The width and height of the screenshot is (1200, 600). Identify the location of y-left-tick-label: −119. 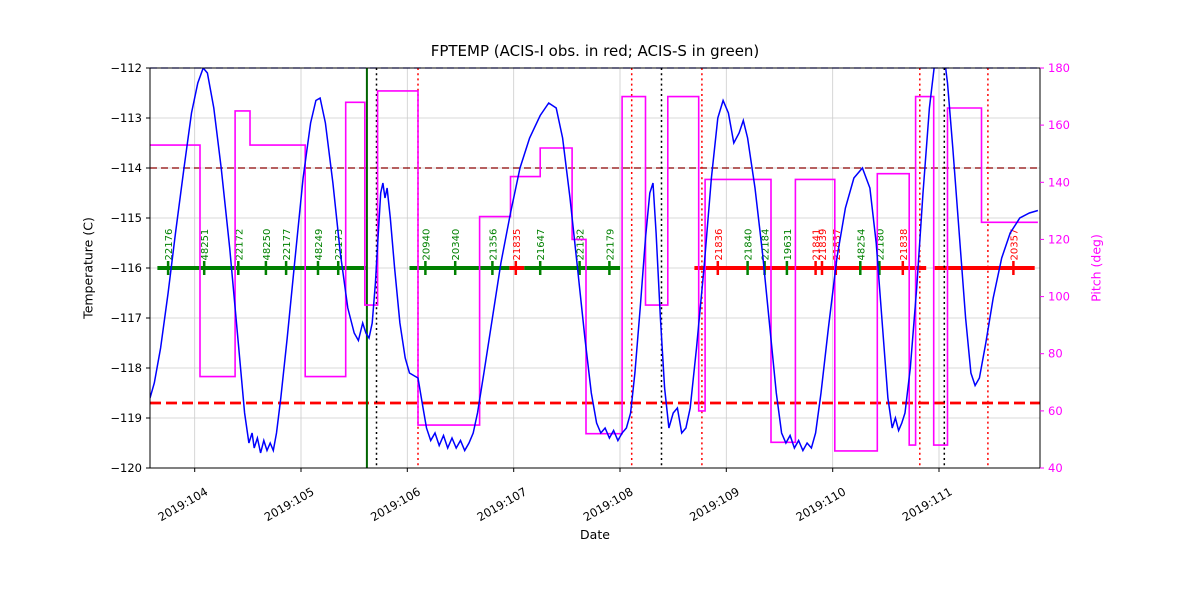
(126, 418).